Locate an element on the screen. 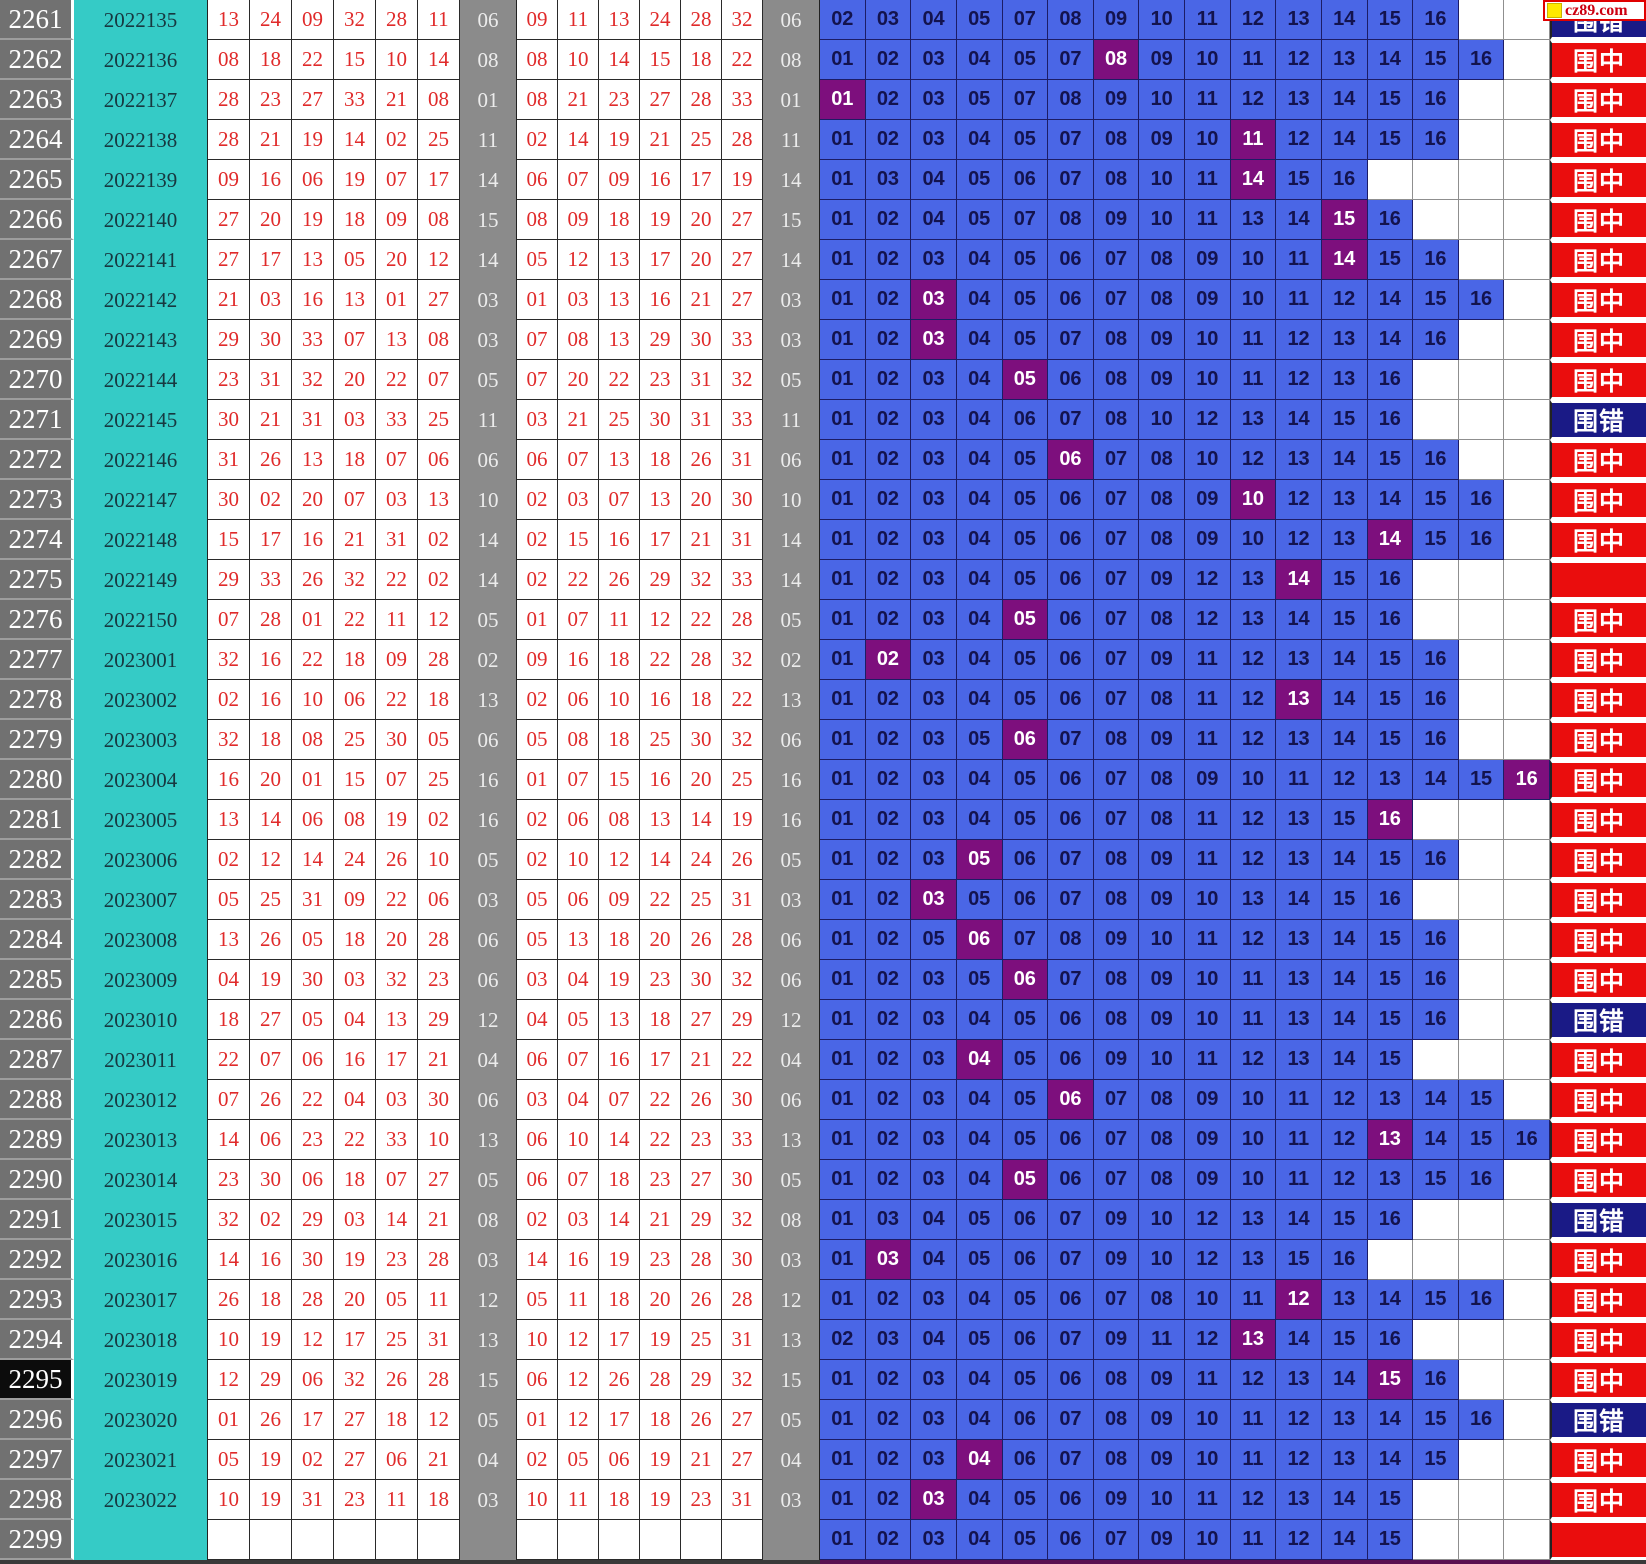 The width and height of the screenshot is (1646, 1564). row-number: 2267 is located at coordinates (37, 260).